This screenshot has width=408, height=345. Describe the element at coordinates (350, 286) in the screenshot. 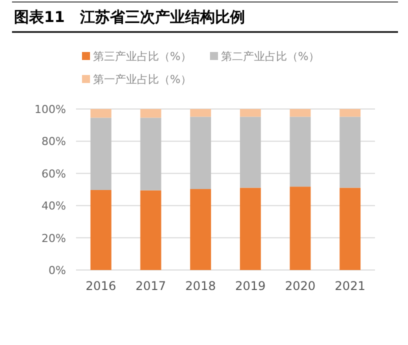

I see `x-tick-label: 2021` at that location.